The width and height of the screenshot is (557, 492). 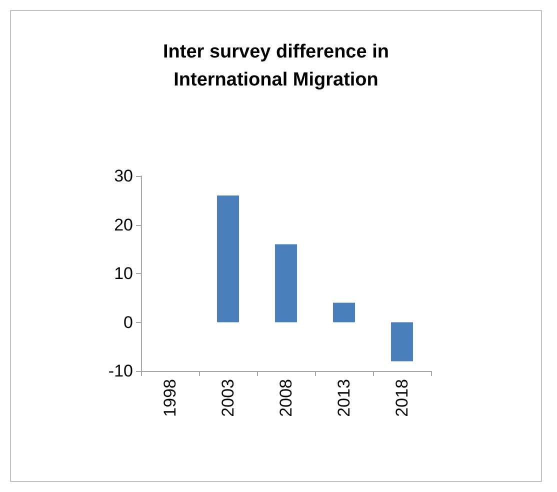 What do you see at coordinates (228, 398) in the screenshot?
I see `x-tick-label: 2003` at bounding box center [228, 398].